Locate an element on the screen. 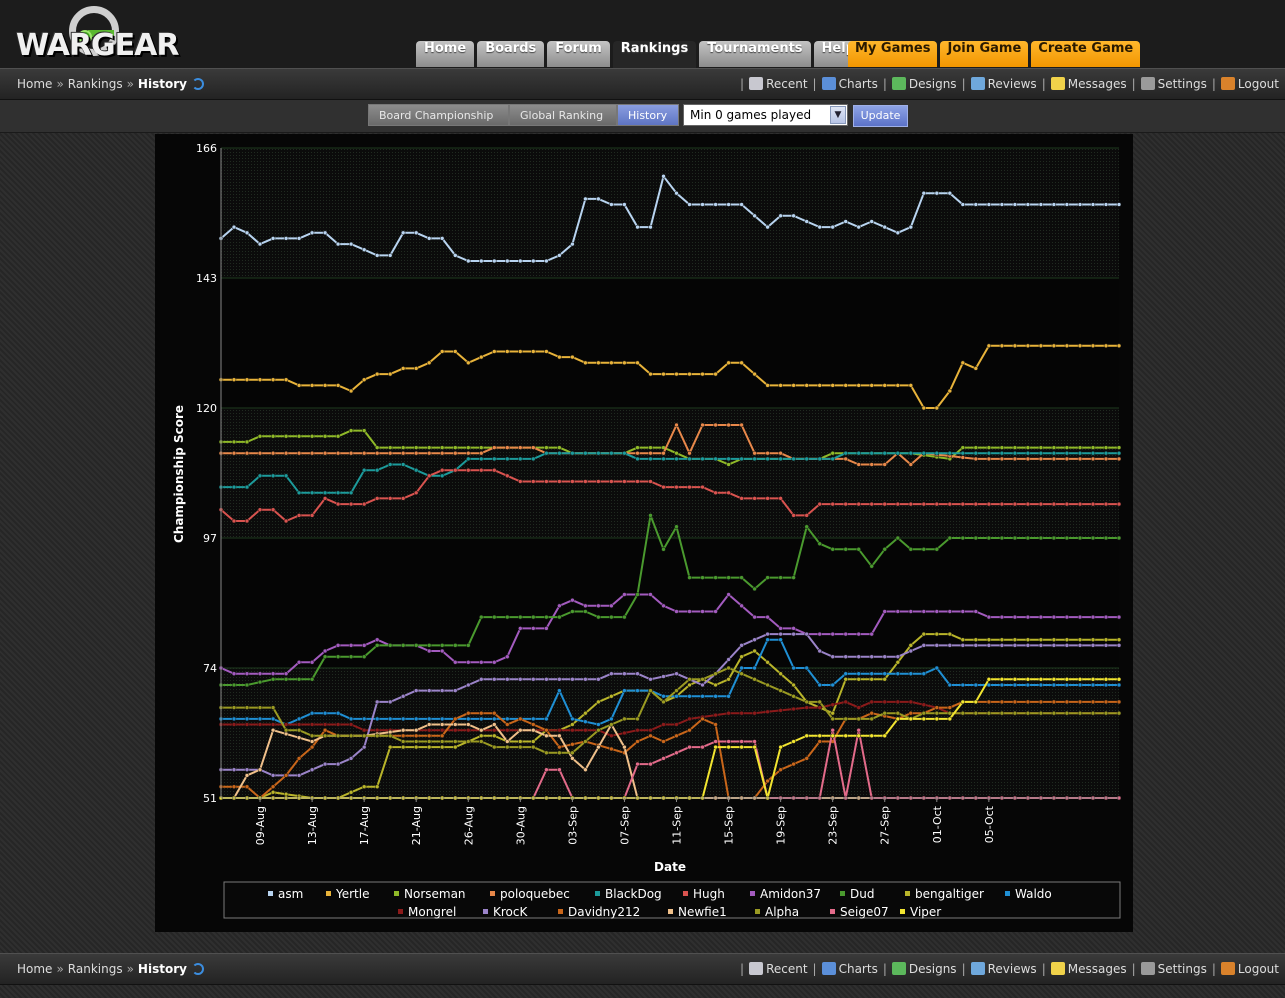  legend-entry-viper: Viper is located at coordinates (925, 912).